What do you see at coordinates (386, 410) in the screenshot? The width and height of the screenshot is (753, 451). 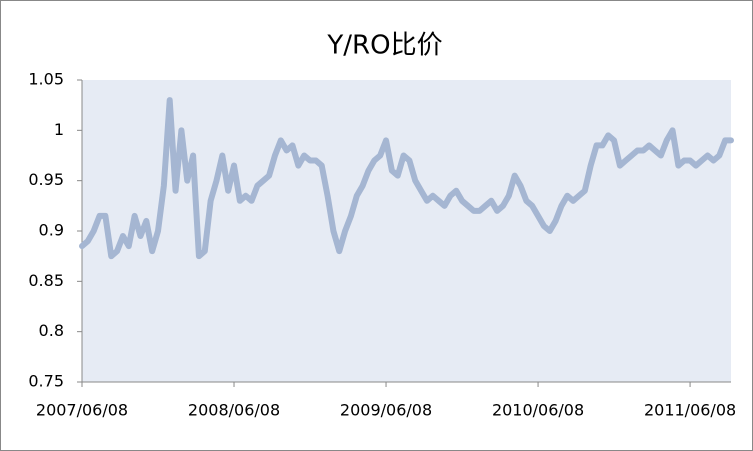 I see `x-tick-label: 2009/06/08` at bounding box center [386, 410].